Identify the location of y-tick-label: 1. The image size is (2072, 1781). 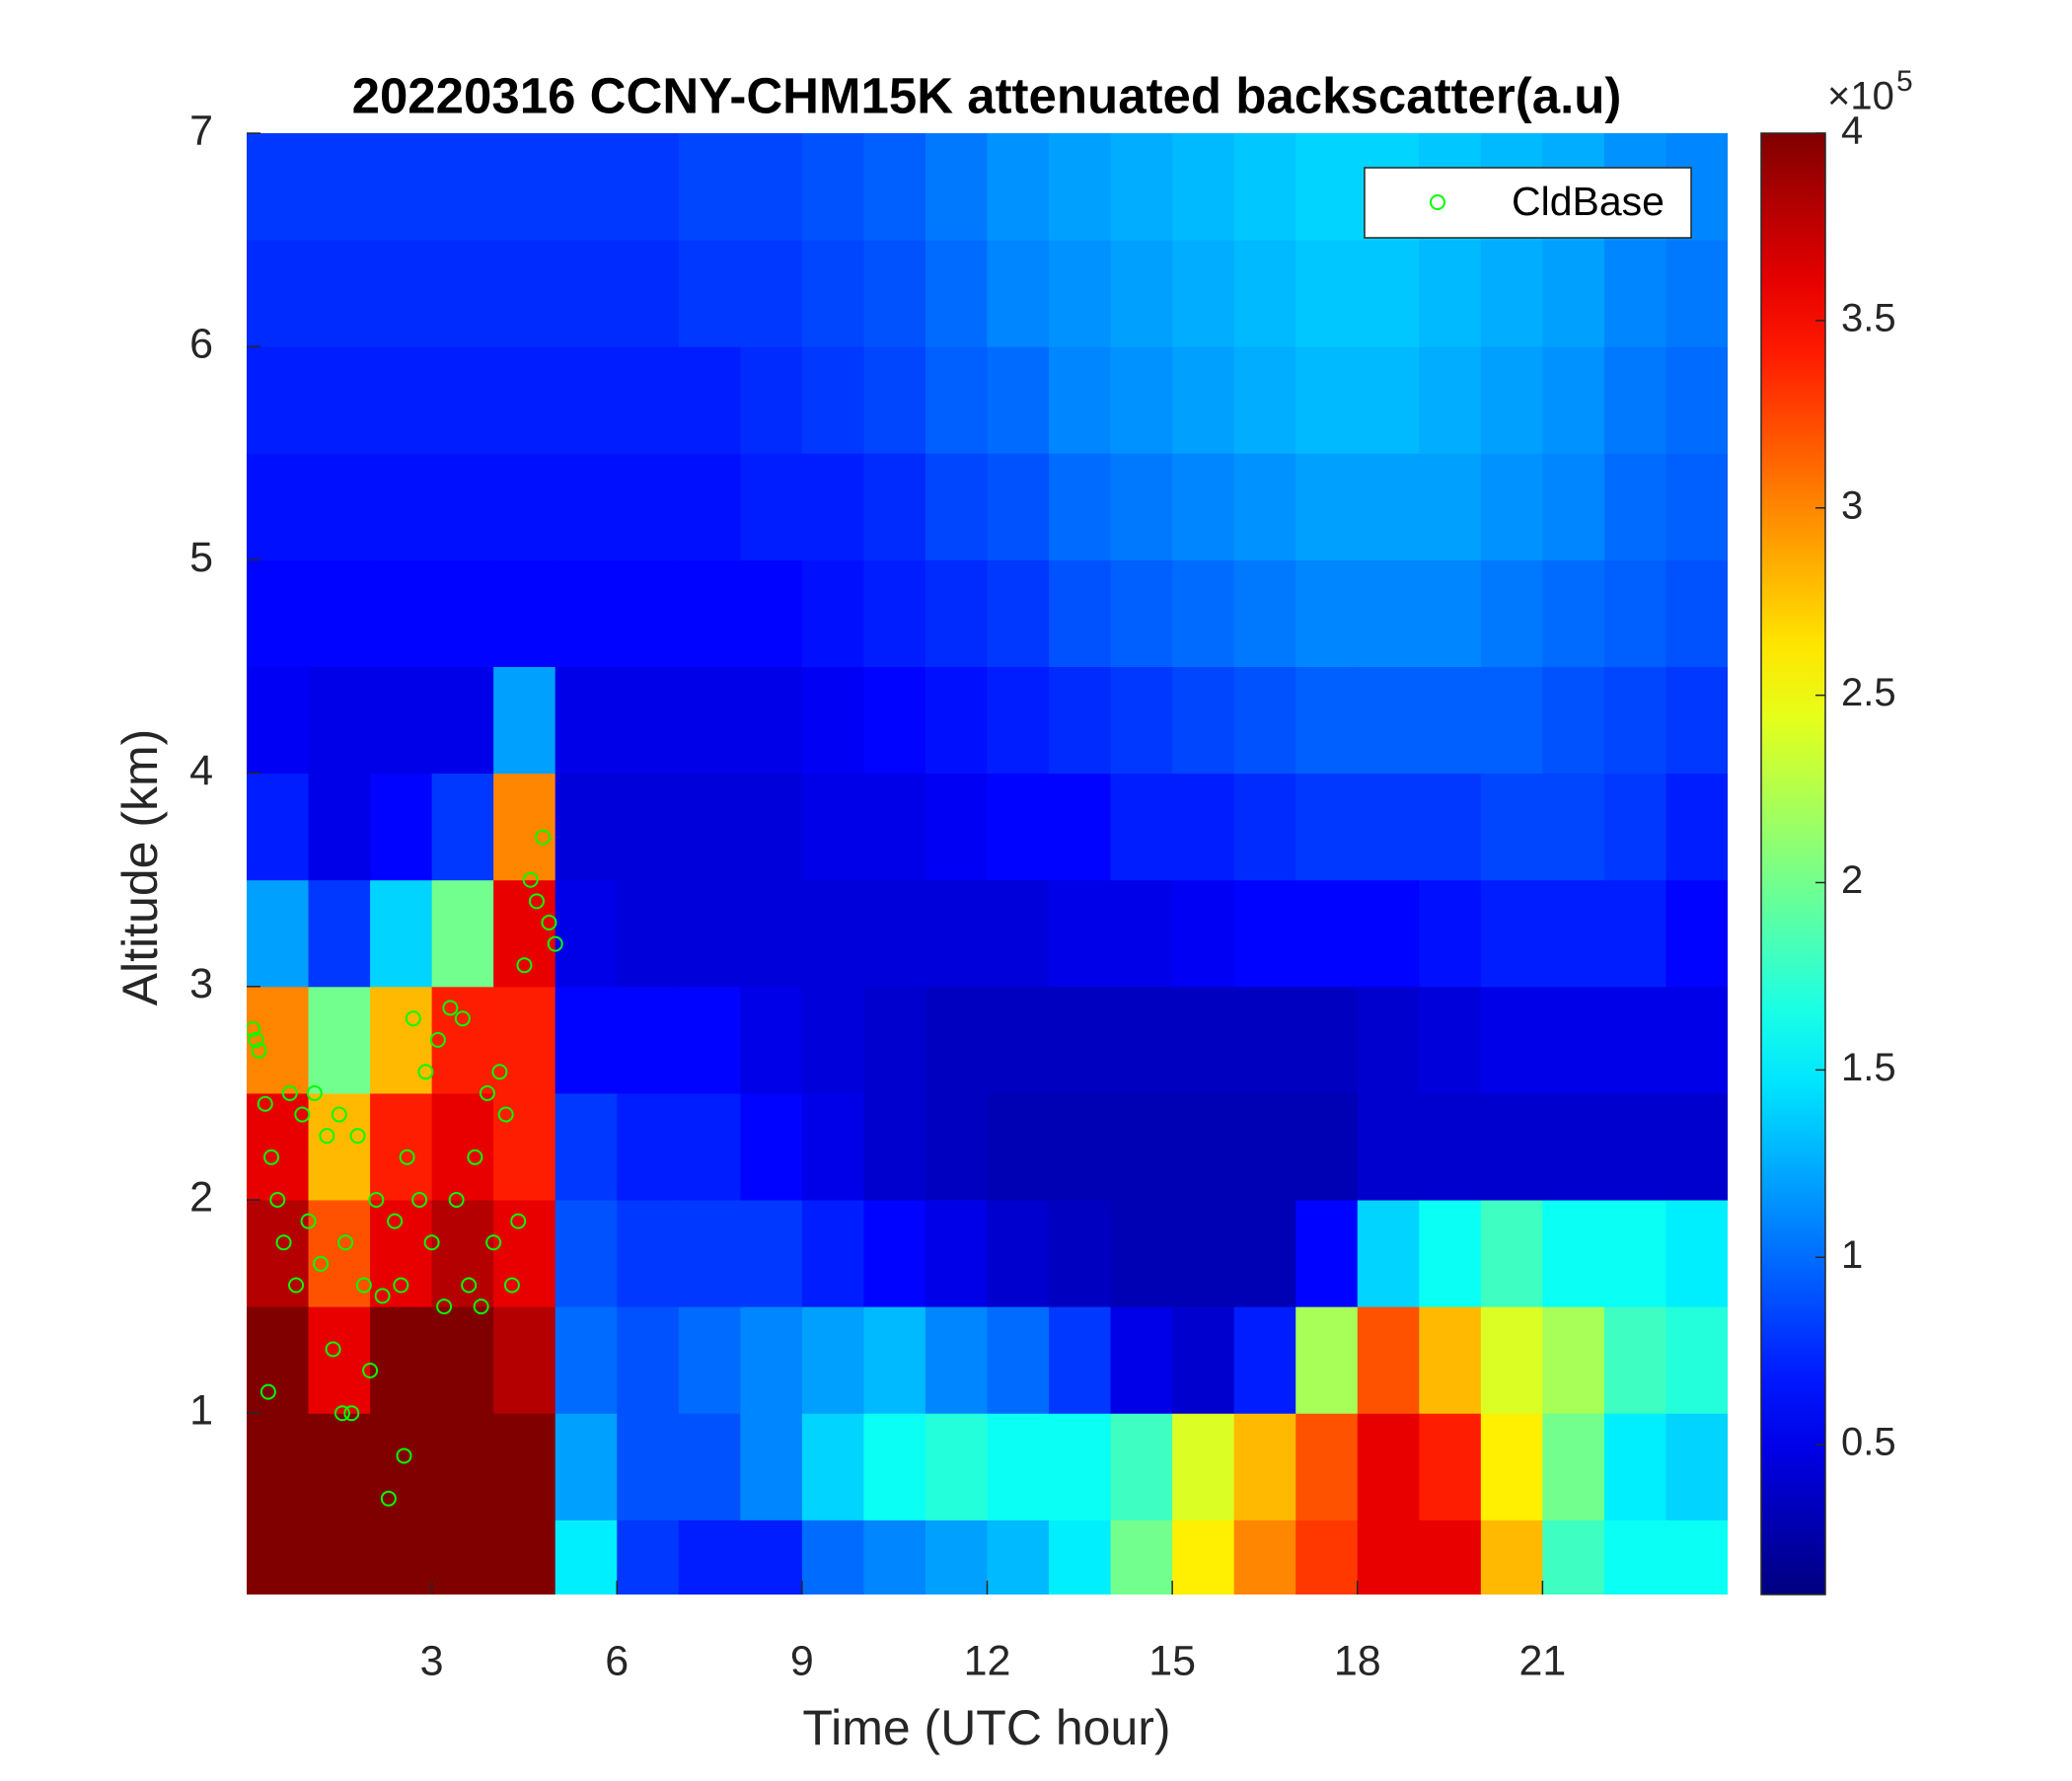
(201, 1411).